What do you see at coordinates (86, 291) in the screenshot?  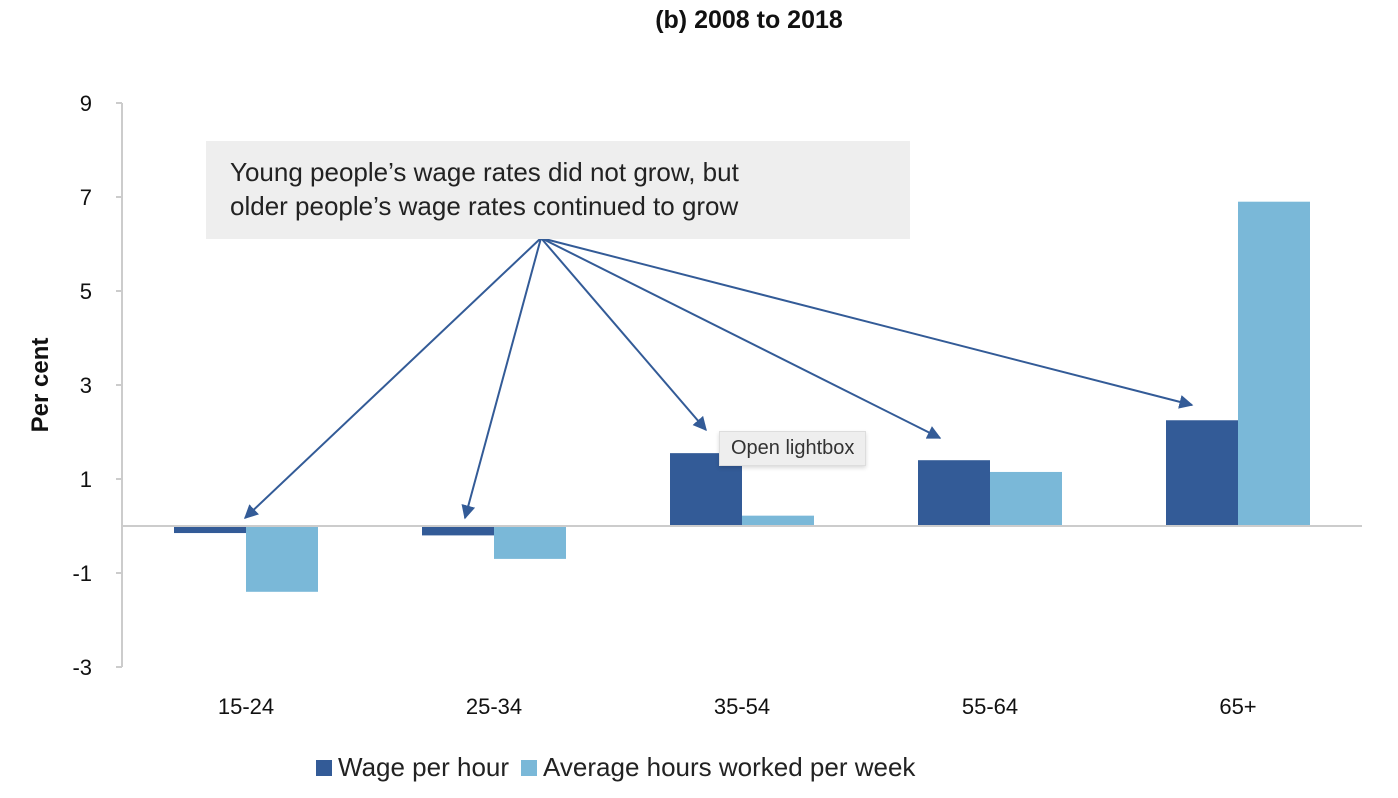 I see `y-tick-label: 5` at bounding box center [86, 291].